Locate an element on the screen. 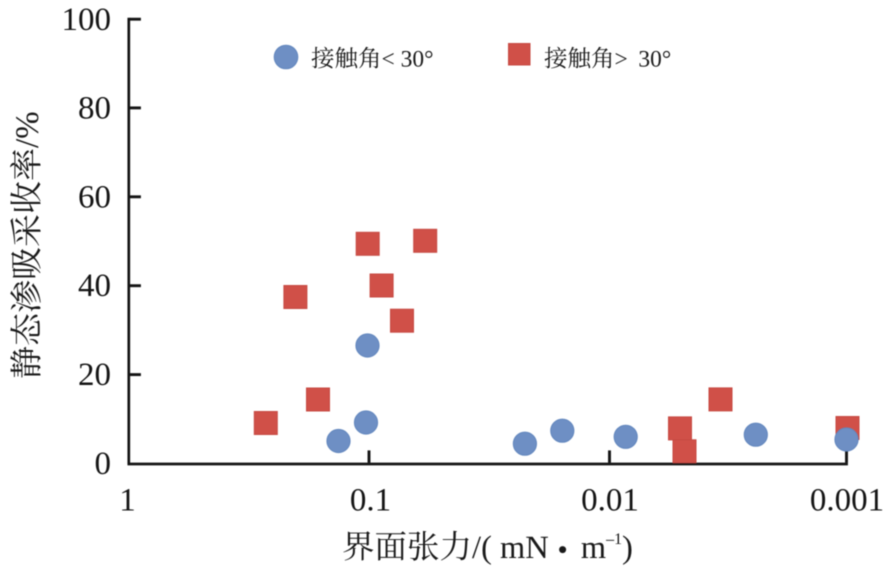  svg-text: 100 is located at coordinates (87, 20).